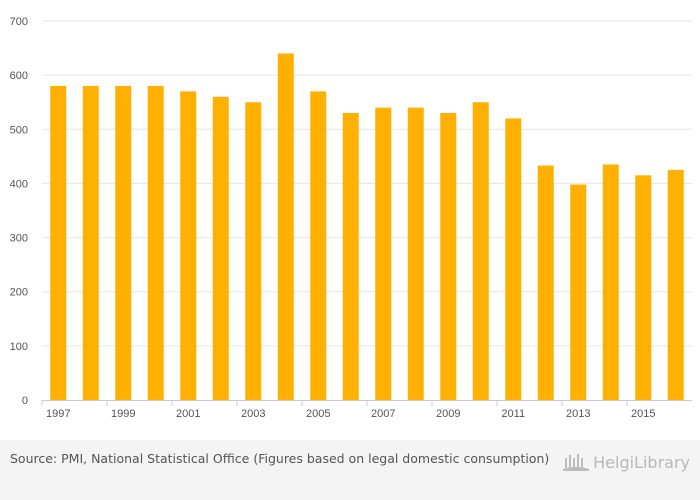  What do you see at coordinates (675, 284) in the screenshot?
I see `bar-2016` at bounding box center [675, 284].